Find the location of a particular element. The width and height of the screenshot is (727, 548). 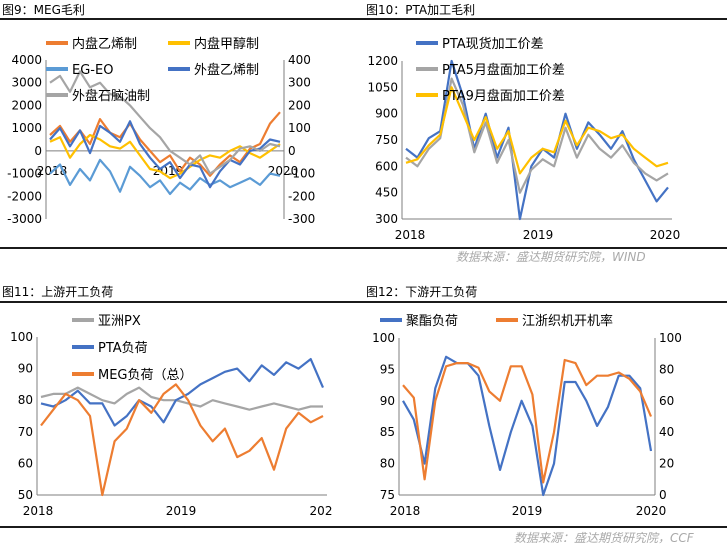

c9-y-tick-label: 3000 is located at coordinates (26, 83).